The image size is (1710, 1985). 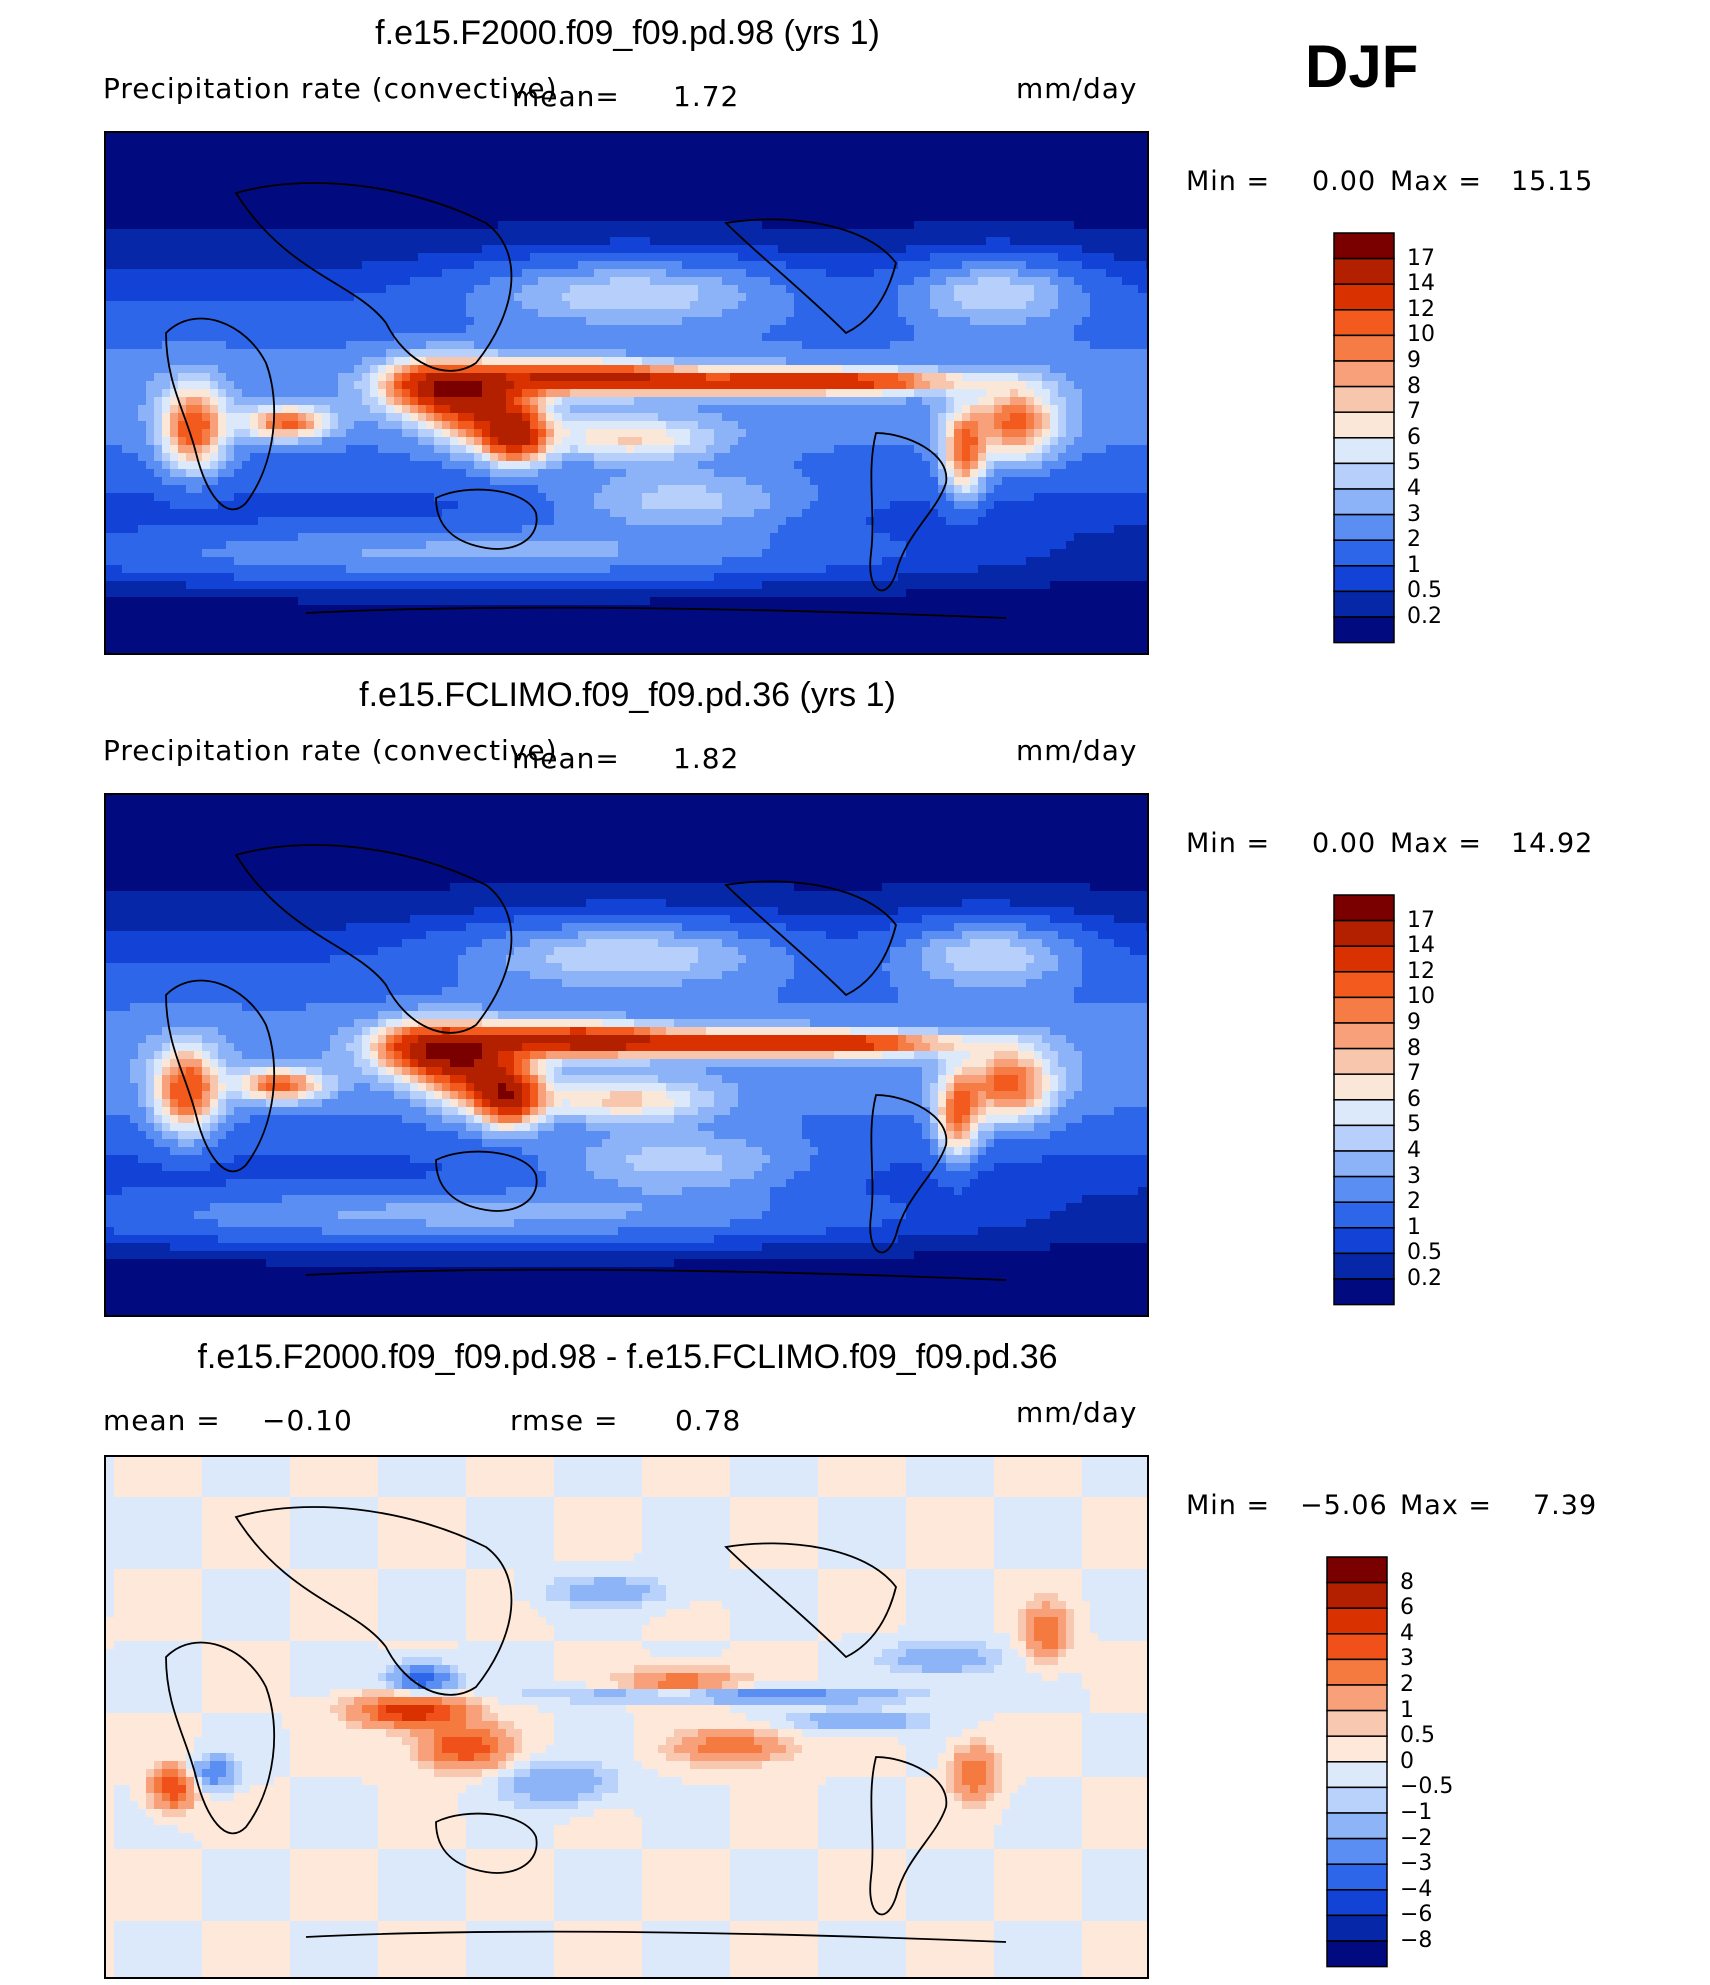 I want to click on panel-2-mean-label: mean=, so click(x=566, y=758).